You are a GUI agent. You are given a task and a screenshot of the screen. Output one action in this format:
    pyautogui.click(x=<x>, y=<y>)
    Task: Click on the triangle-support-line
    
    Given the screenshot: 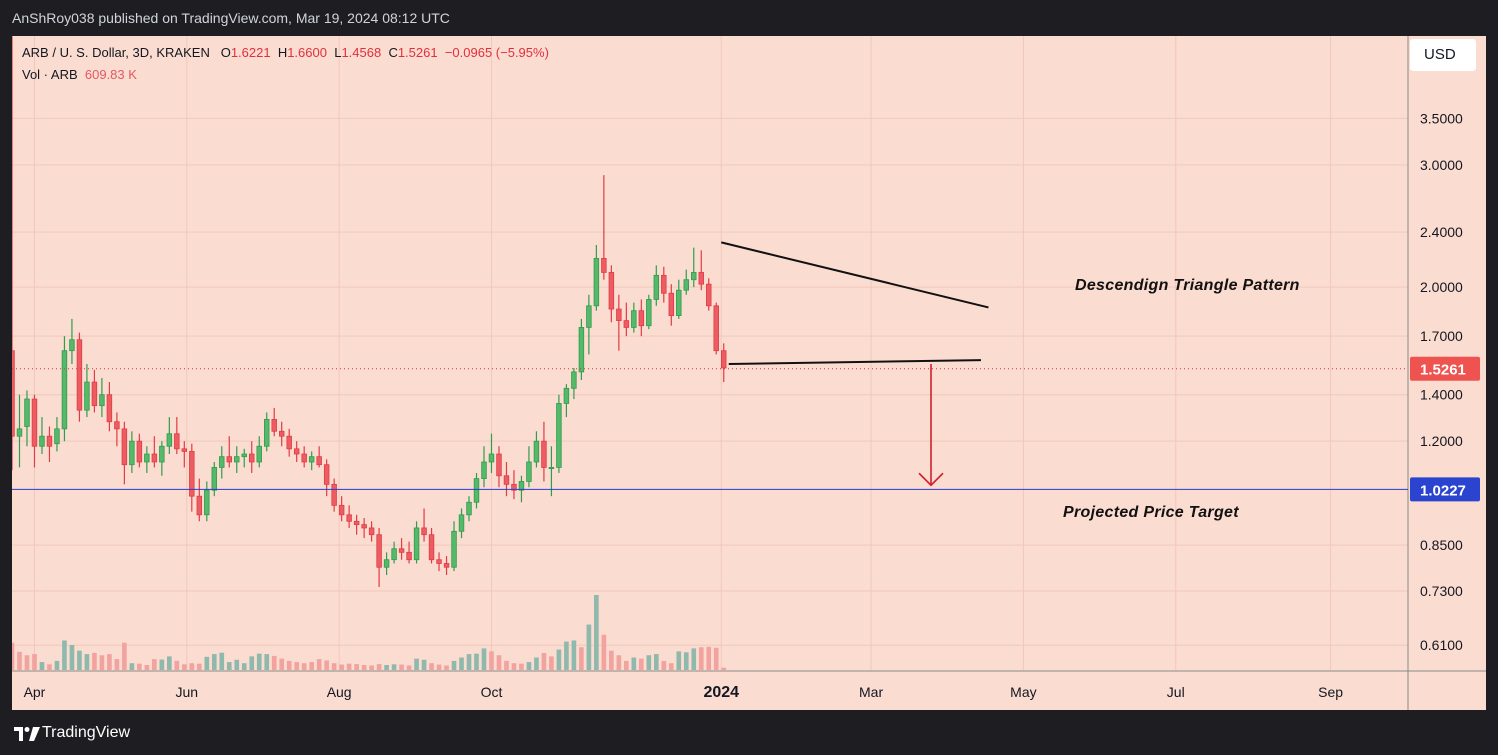 What is the action you would take?
    pyautogui.click(x=854, y=362)
    